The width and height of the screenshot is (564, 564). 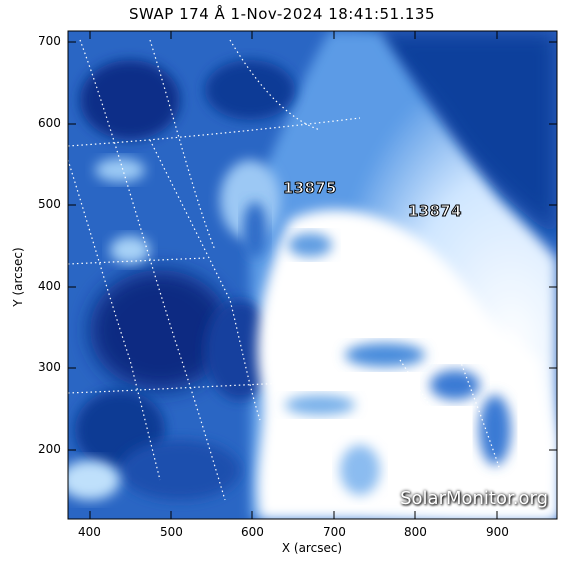 What do you see at coordinates (89, 532) in the screenshot?
I see `x-tick-label: 400` at bounding box center [89, 532].